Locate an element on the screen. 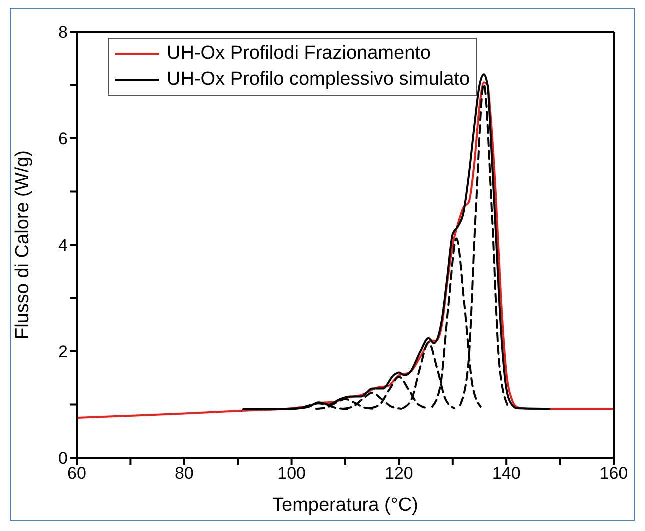 This screenshot has width=645, height=531. y-axis-title: Flusso di Calore (W/g) is located at coordinates (23, 245).